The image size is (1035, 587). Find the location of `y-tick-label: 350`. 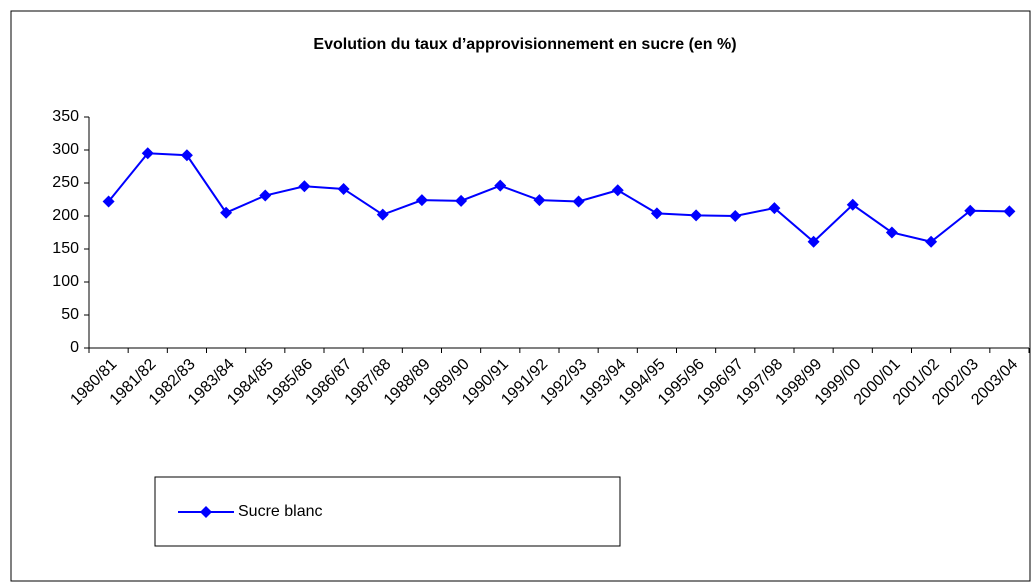

y-tick-label: 350 is located at coordinates (65, 116).